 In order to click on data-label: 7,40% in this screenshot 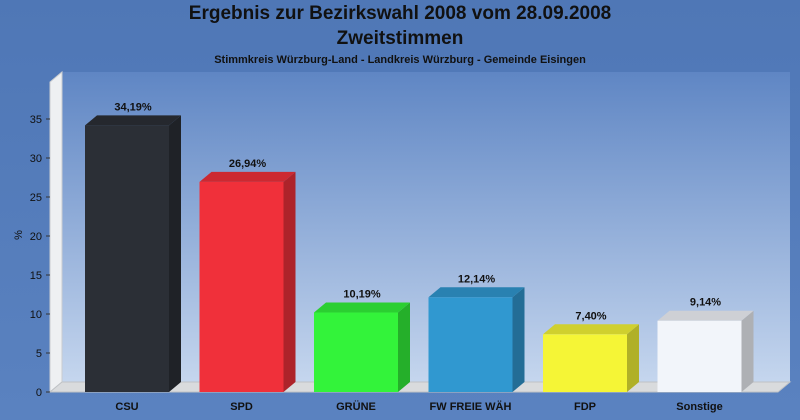, I will do `click(590, 316)`.